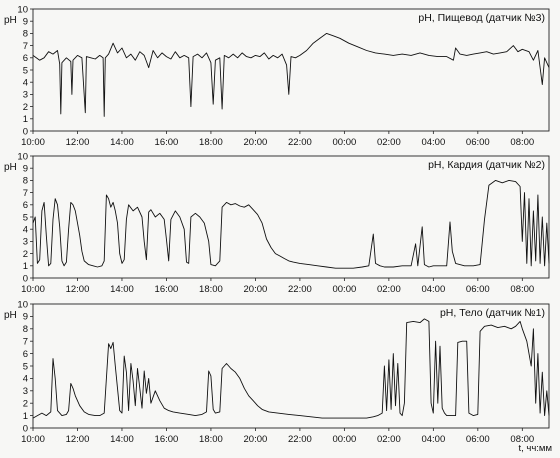 Image resolution: width=560 pixels, height=458 pixels. Describe the element at coordinates (492, 313) in the screenshot. I see `panel-title: pH, Тело (датчик №1)` at that location.